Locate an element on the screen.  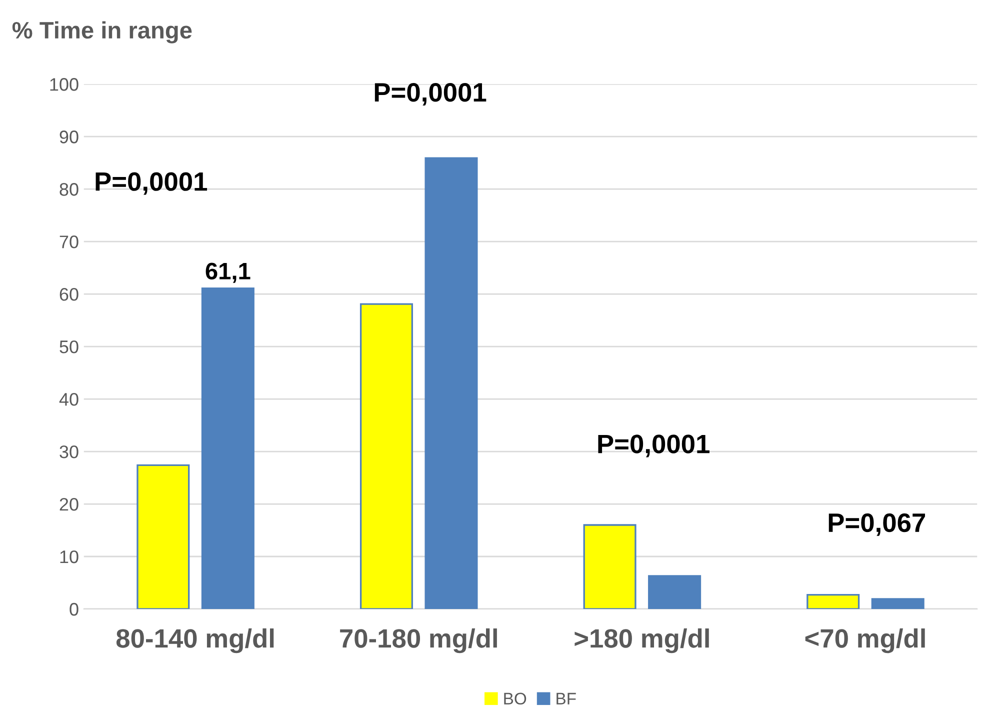
y-tick-label: 100 is located at coordinates (64, 84).